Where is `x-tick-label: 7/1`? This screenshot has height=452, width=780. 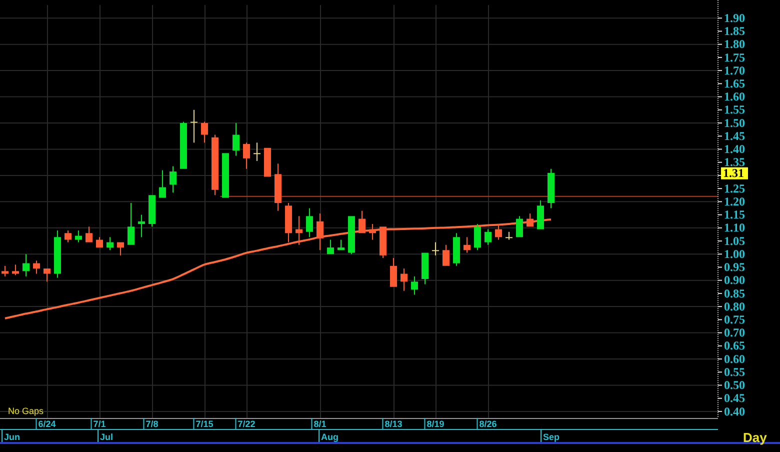 x-tick-label: 7/1 is located at coordinates (99, 424).